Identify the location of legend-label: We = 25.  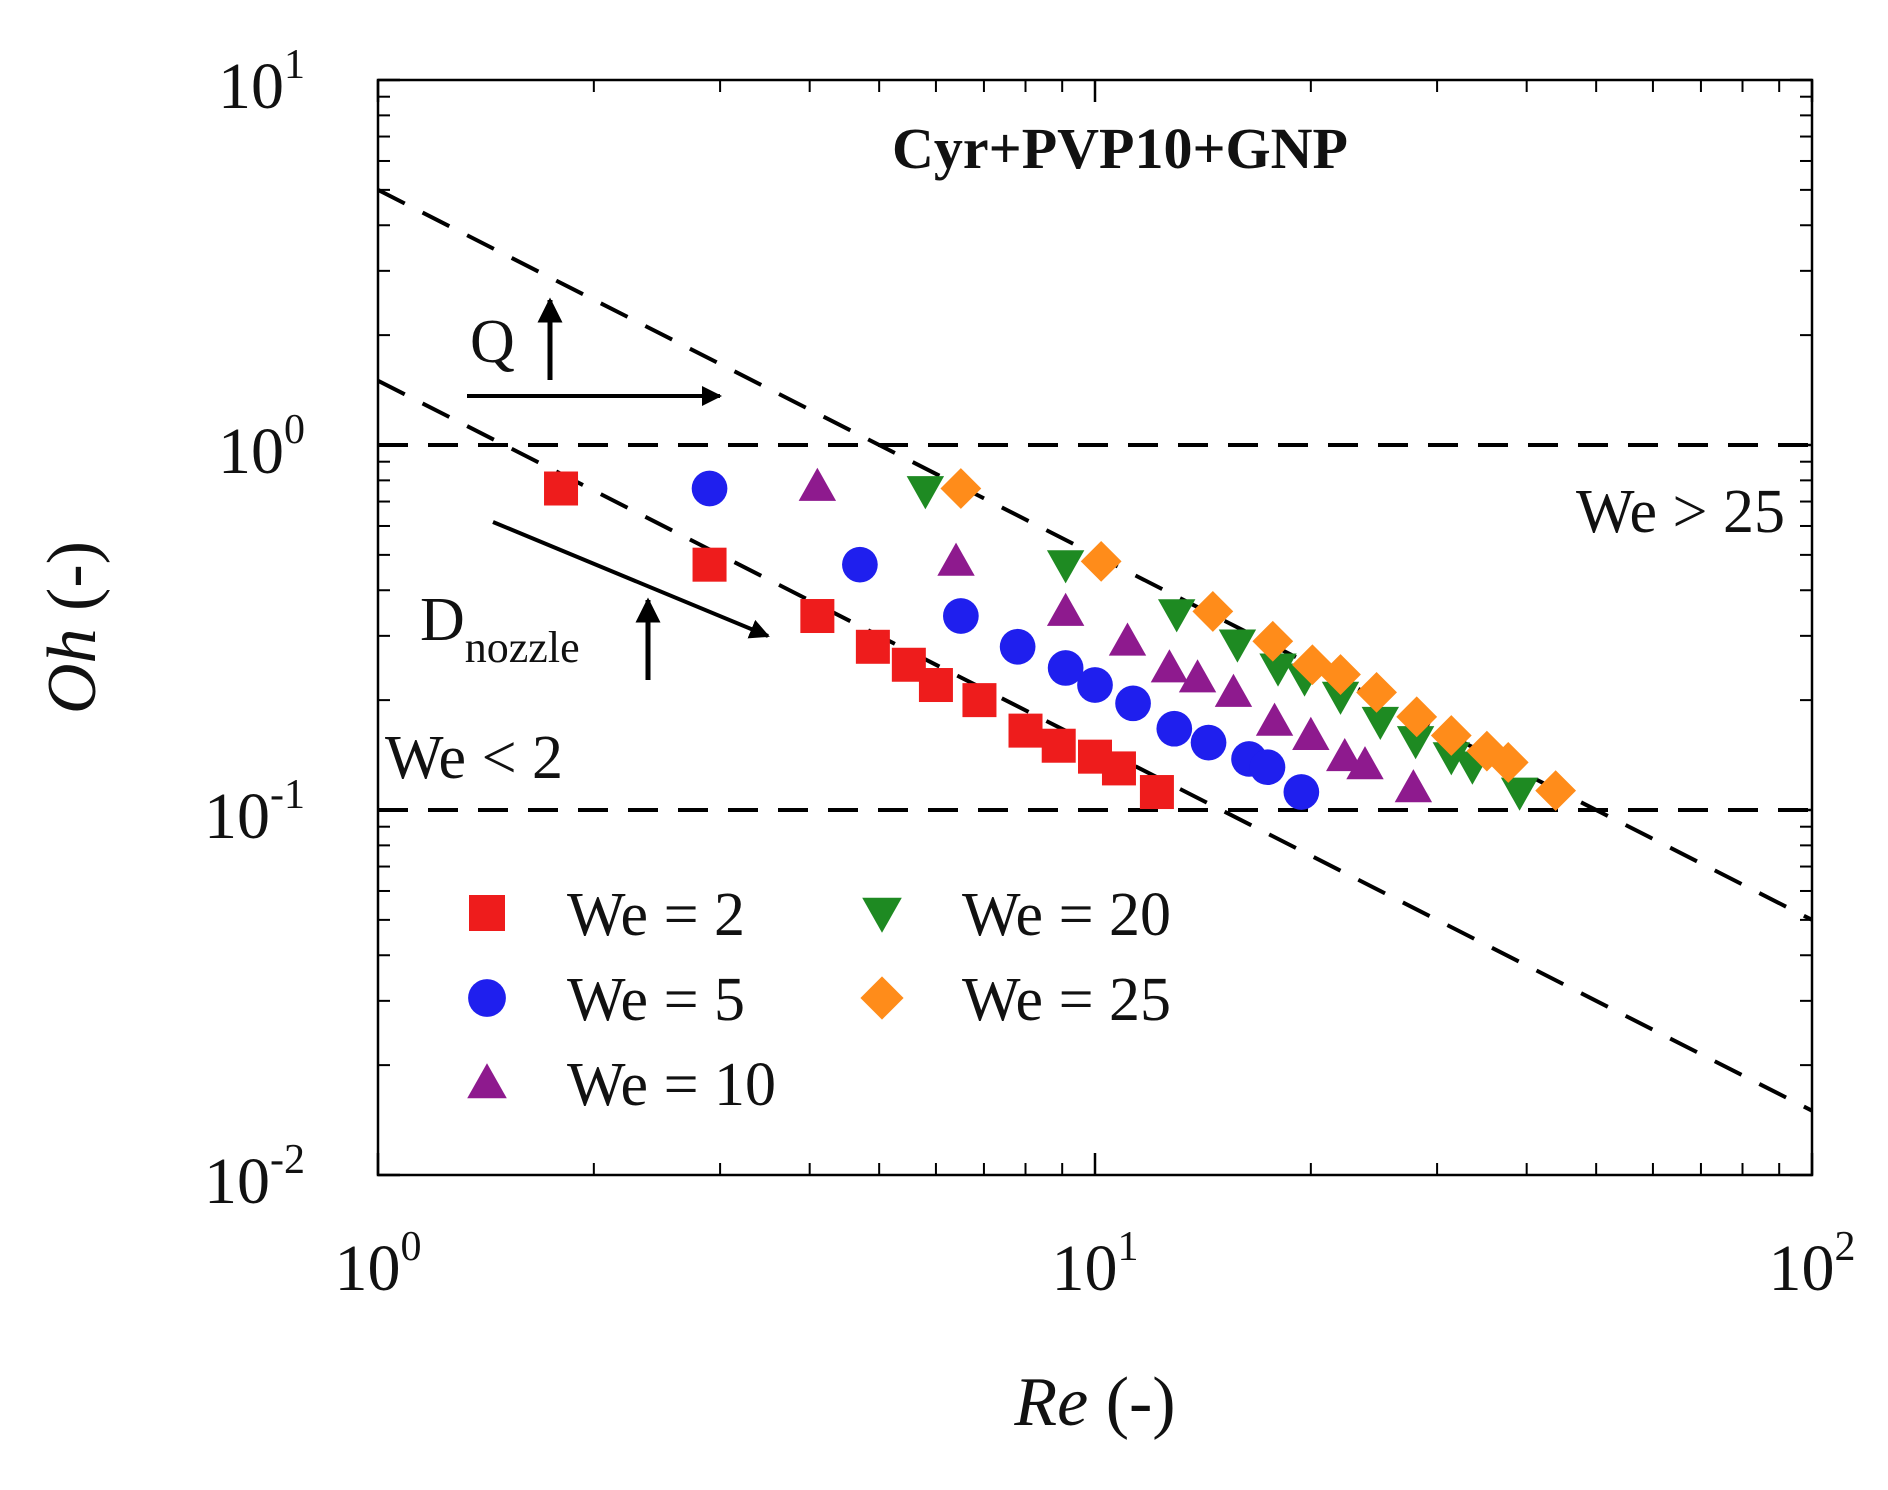
(1066, 1000).